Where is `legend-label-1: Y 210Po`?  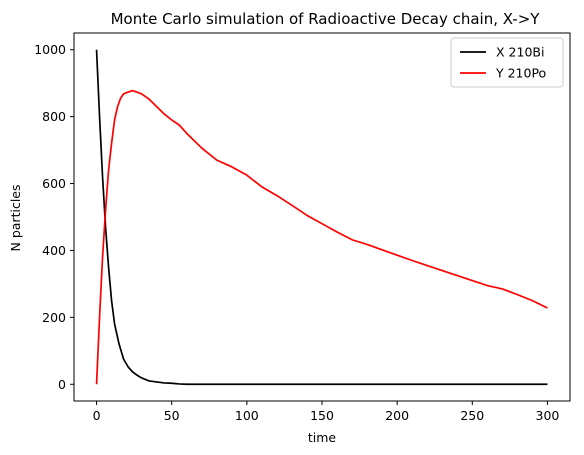
legend-label-1: Y 210Po is located at coordinates (520, 73).